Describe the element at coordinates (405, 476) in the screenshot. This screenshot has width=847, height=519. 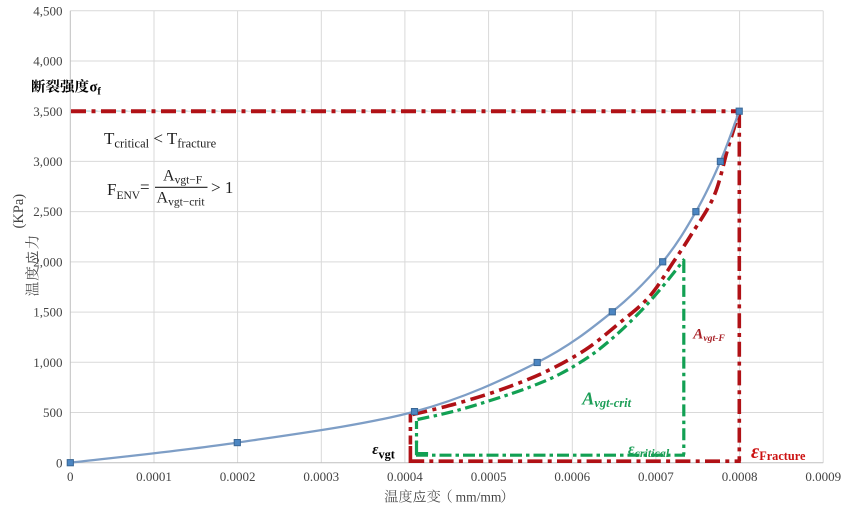
I see `svg-text: 0.0004` at that location.